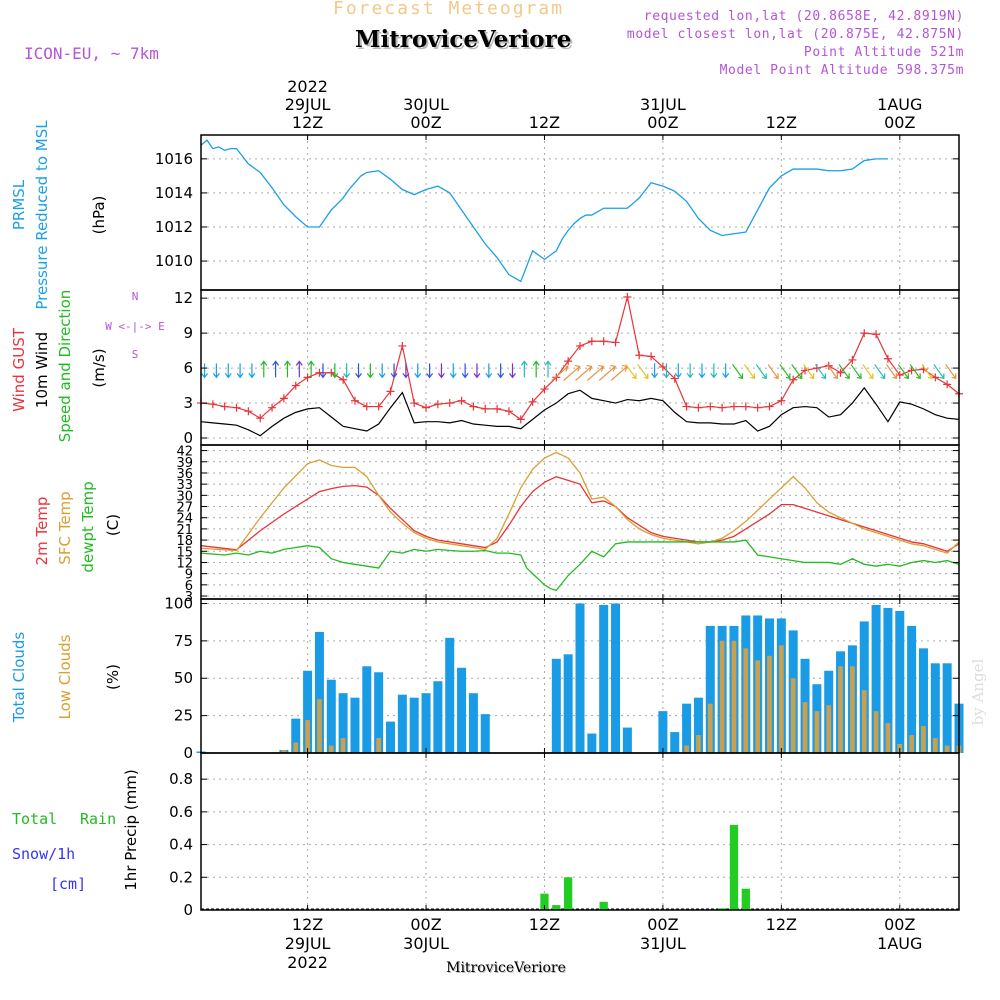 The width and height of the screenshot is (1000, 1000). Describe the element at coordinates (308, 104) in the screenshot. I see `top-time-label: 29JUL` at that location.